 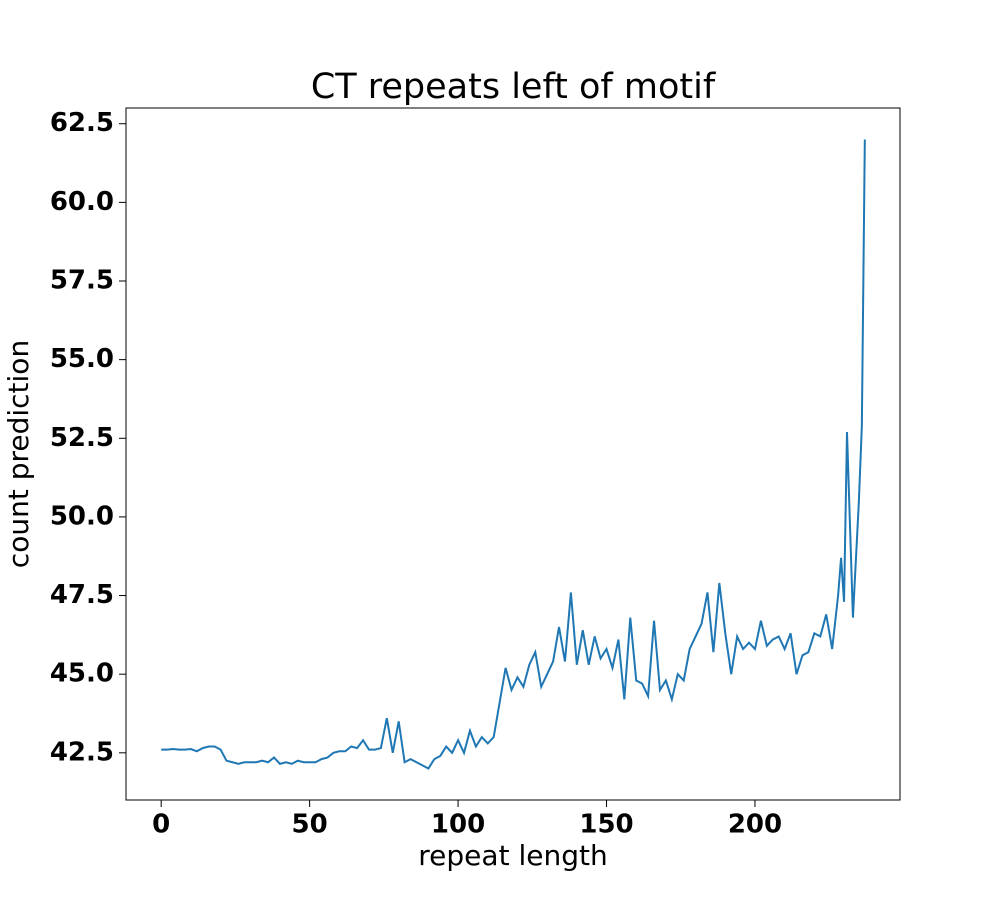 What do you see at coordinates (82, 595) in the screenshot?
I see `y-tick-label: 47.5` at bounding box center [82, 595].